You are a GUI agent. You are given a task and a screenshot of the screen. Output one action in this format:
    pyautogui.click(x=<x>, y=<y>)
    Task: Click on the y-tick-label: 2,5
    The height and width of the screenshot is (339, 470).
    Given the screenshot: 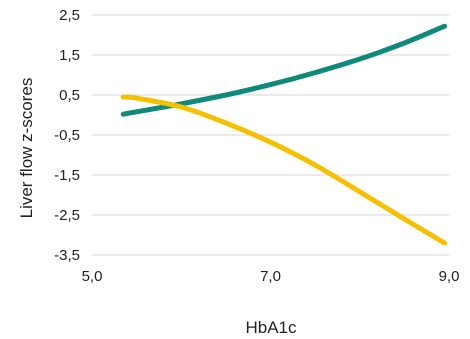 What is the action you would take?
    pyautogui.click(x=69, y=15)
    